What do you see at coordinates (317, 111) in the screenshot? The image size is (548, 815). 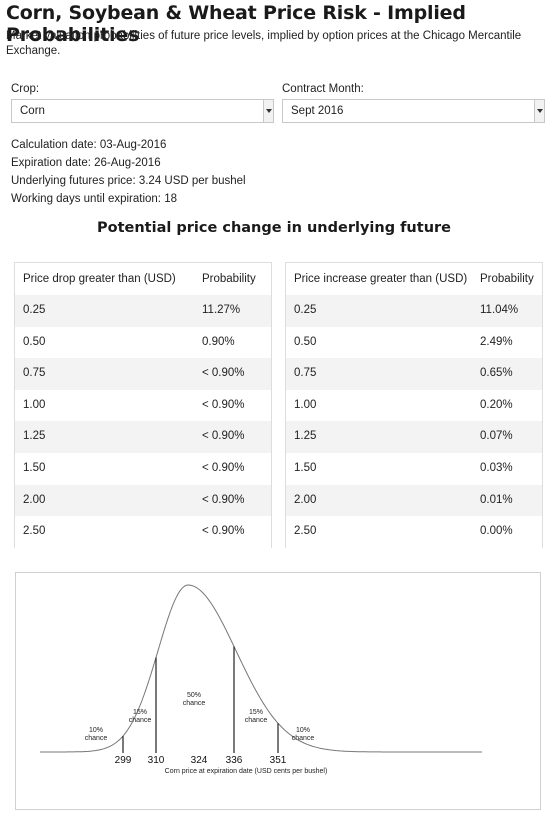 I see `contract-month-select-value: Sept 2016` at bounding box center [317, 111].